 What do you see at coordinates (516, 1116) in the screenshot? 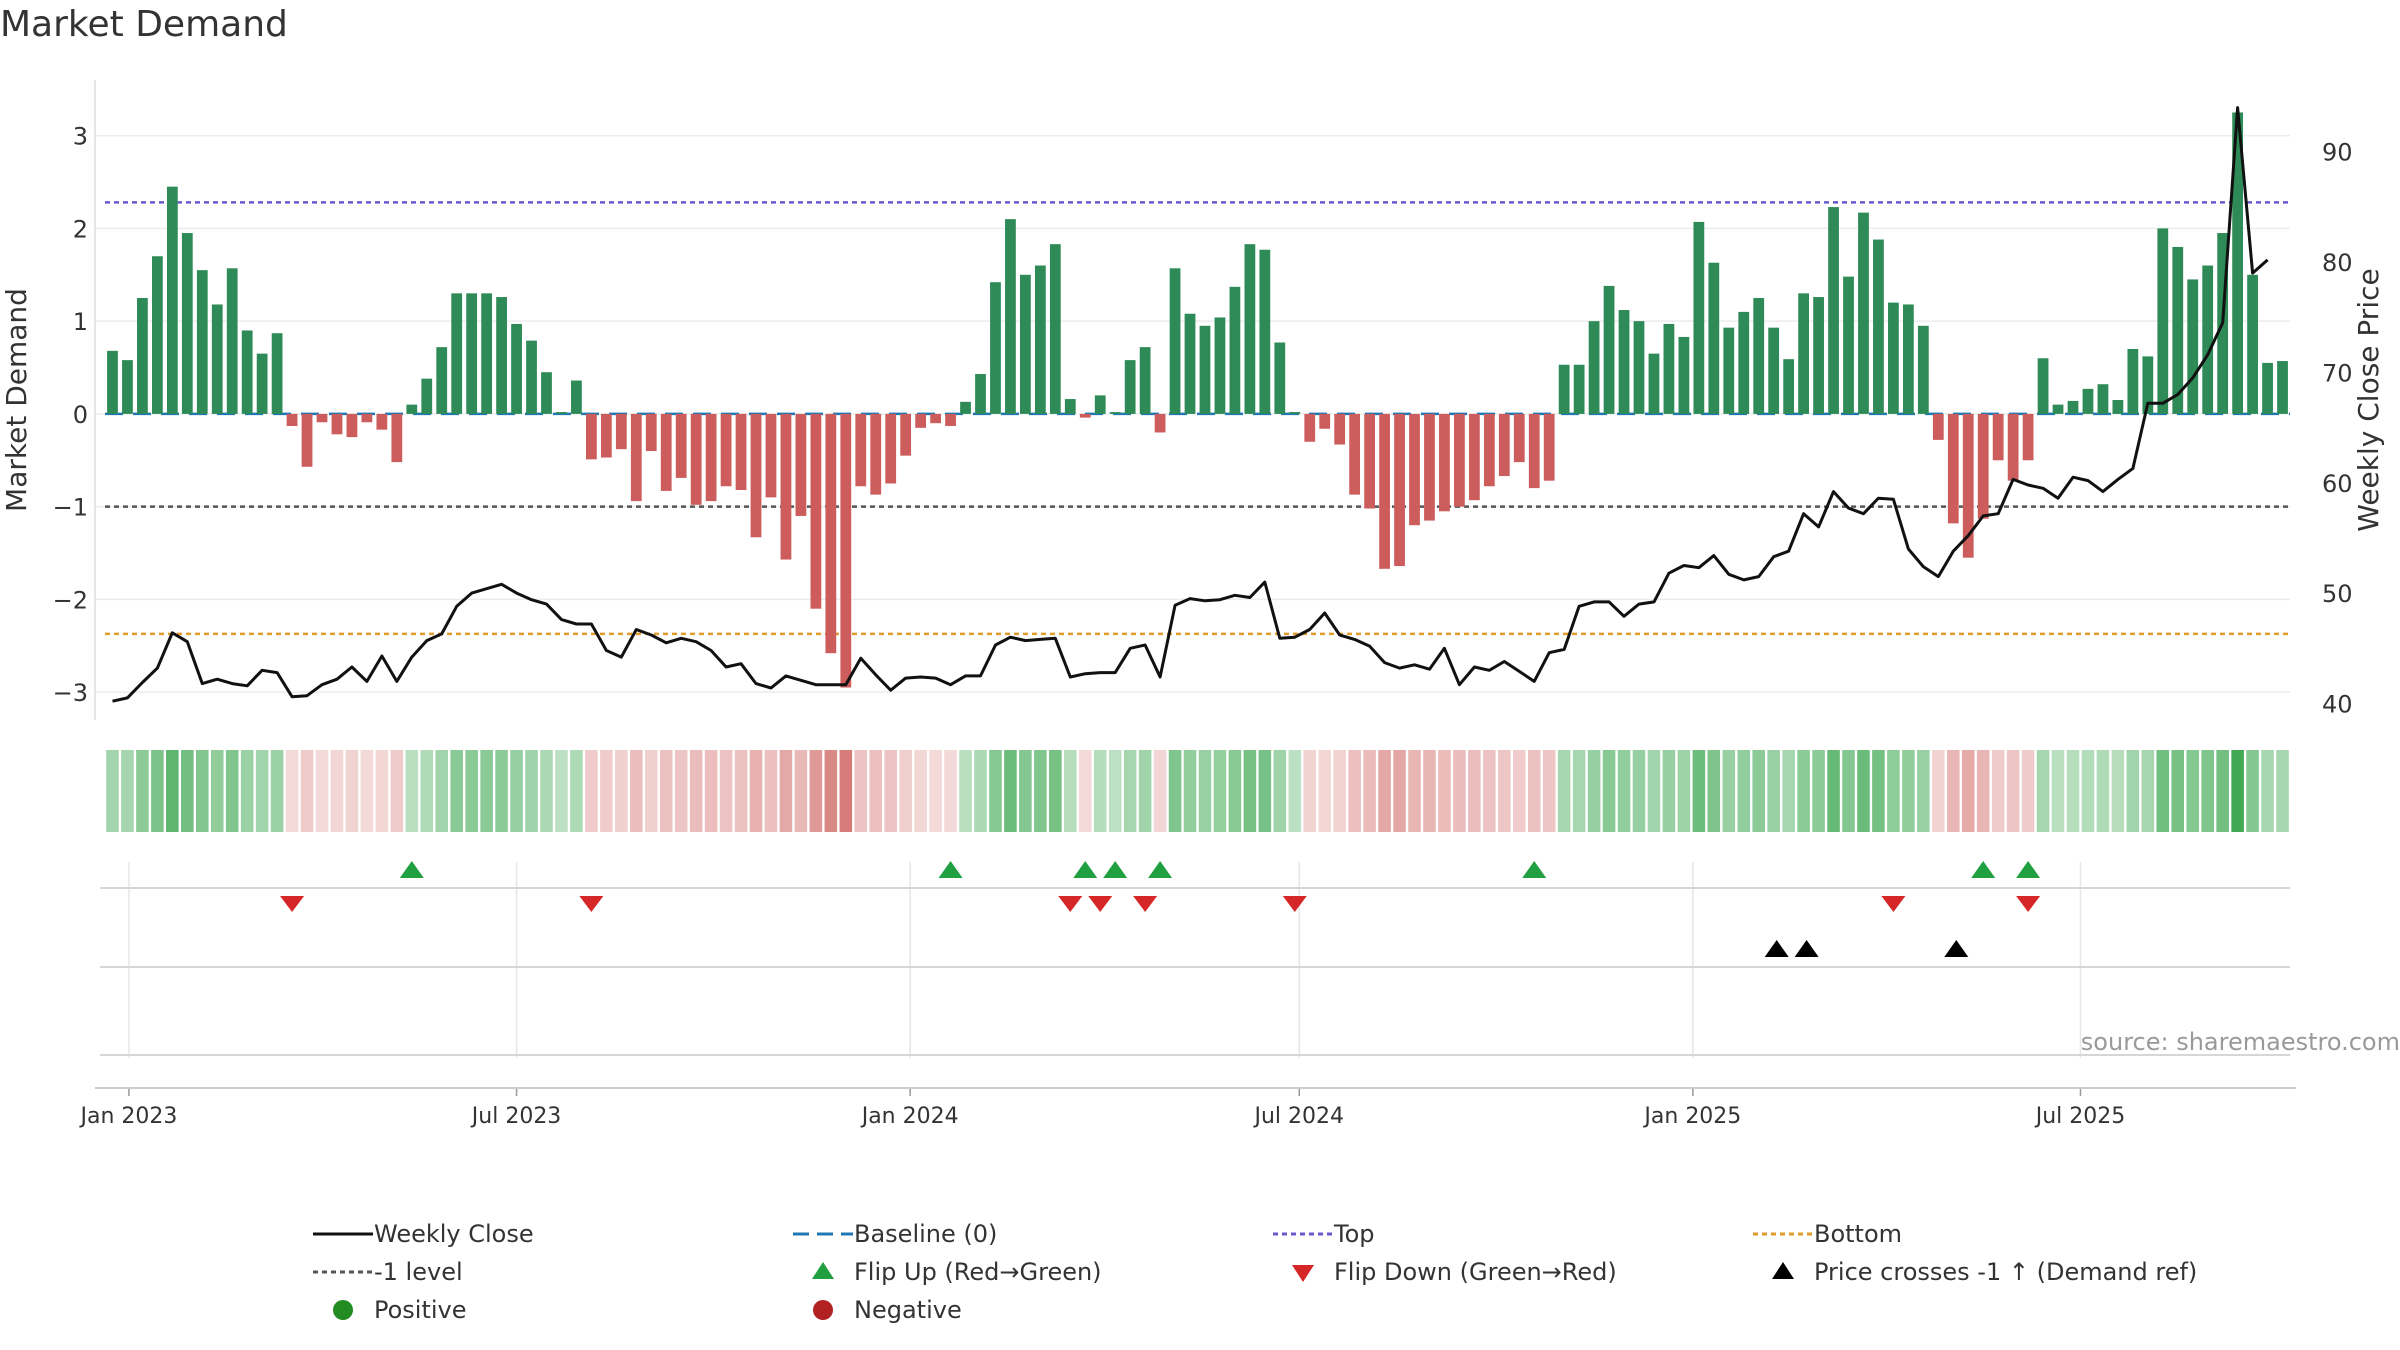
I see `x-tick-label: Jul 2023` at bounding box center [516, 1116].